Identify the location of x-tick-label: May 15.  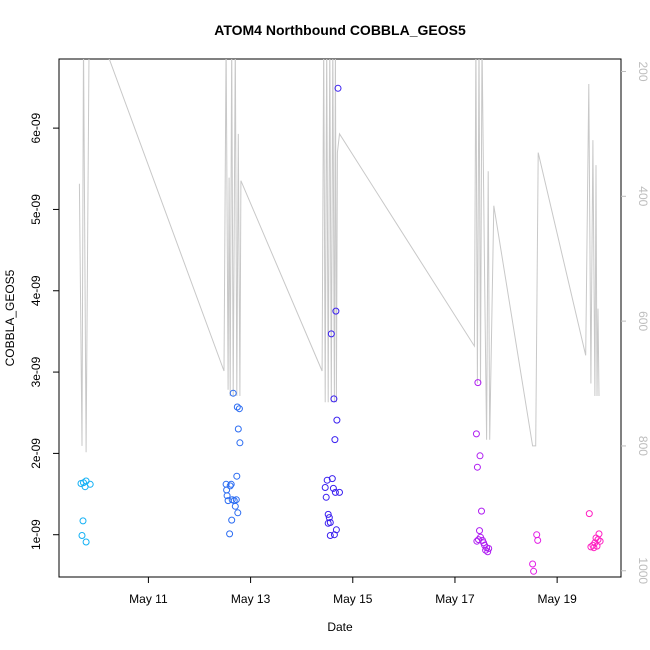
(353, 599).